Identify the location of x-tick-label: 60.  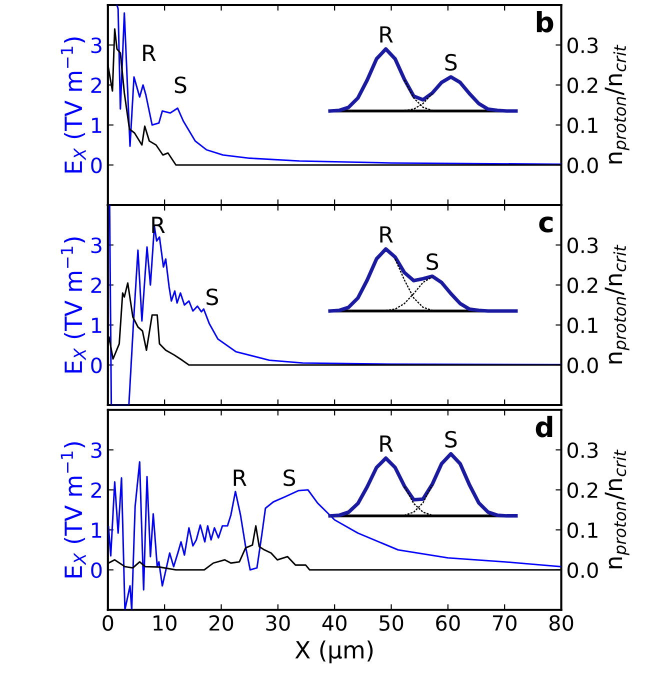
(448, 623).